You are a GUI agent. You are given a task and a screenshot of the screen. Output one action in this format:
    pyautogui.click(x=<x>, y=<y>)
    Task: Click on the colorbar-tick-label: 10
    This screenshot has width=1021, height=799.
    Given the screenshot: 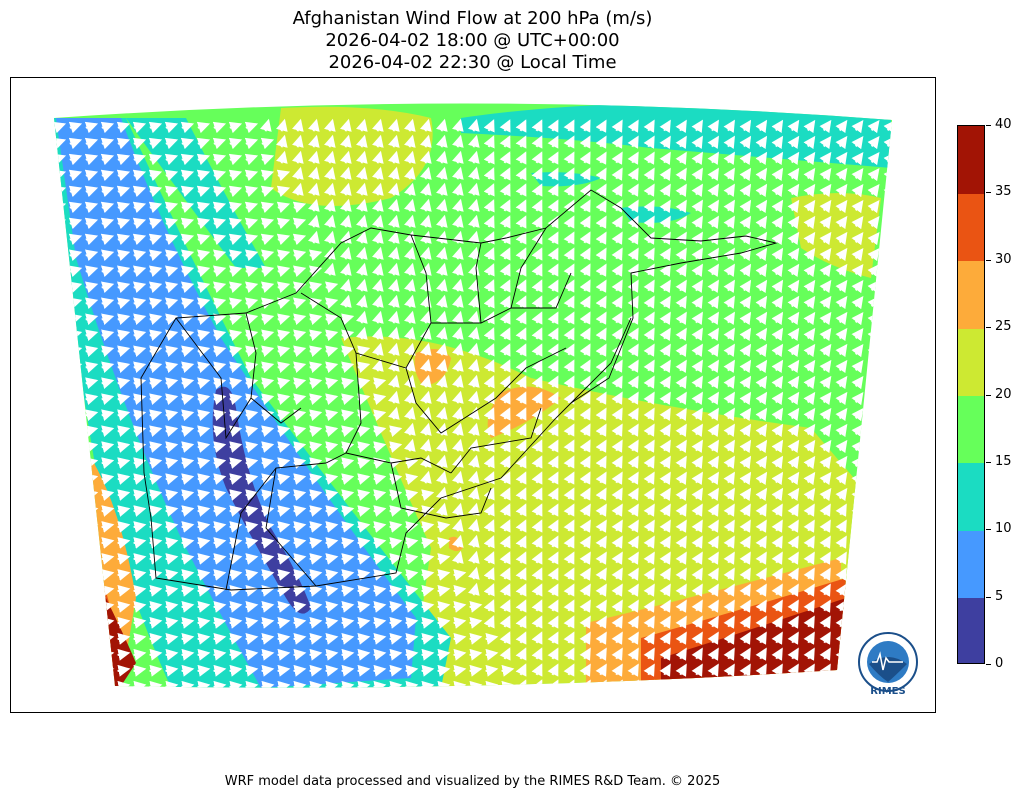 What is the action you would take?
    pyautogui.click(x=1003, y=529)
    